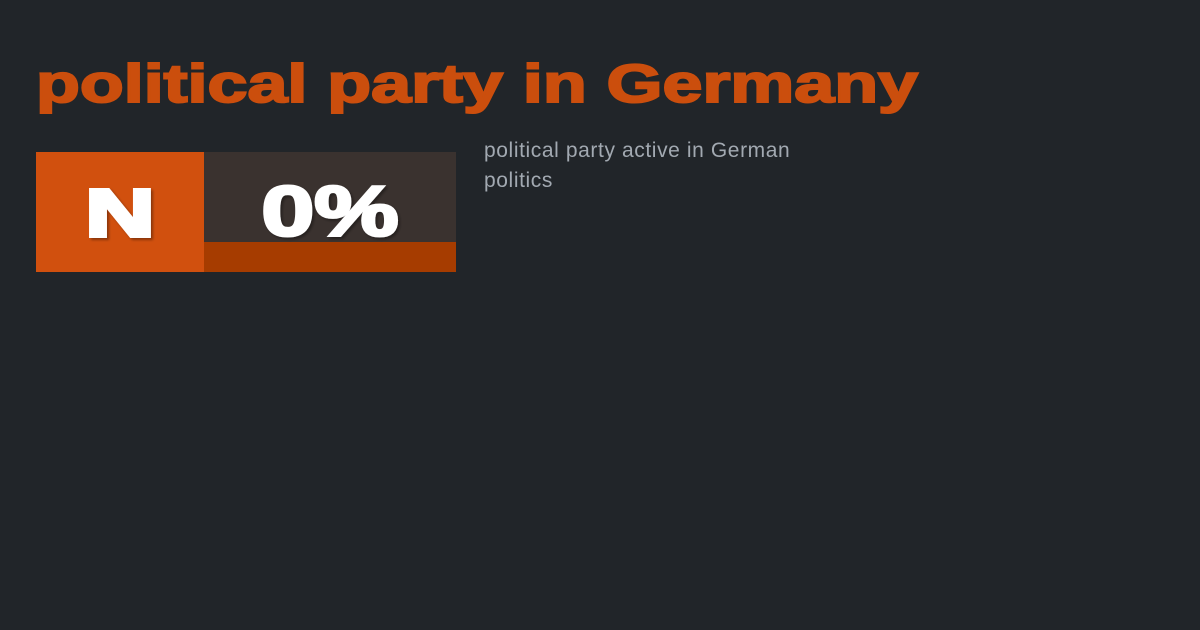 The image size is (1200, 630). Describe the element at coordinates (330, 211) in the screenshot. I see `svg-text: 0%` at that location.